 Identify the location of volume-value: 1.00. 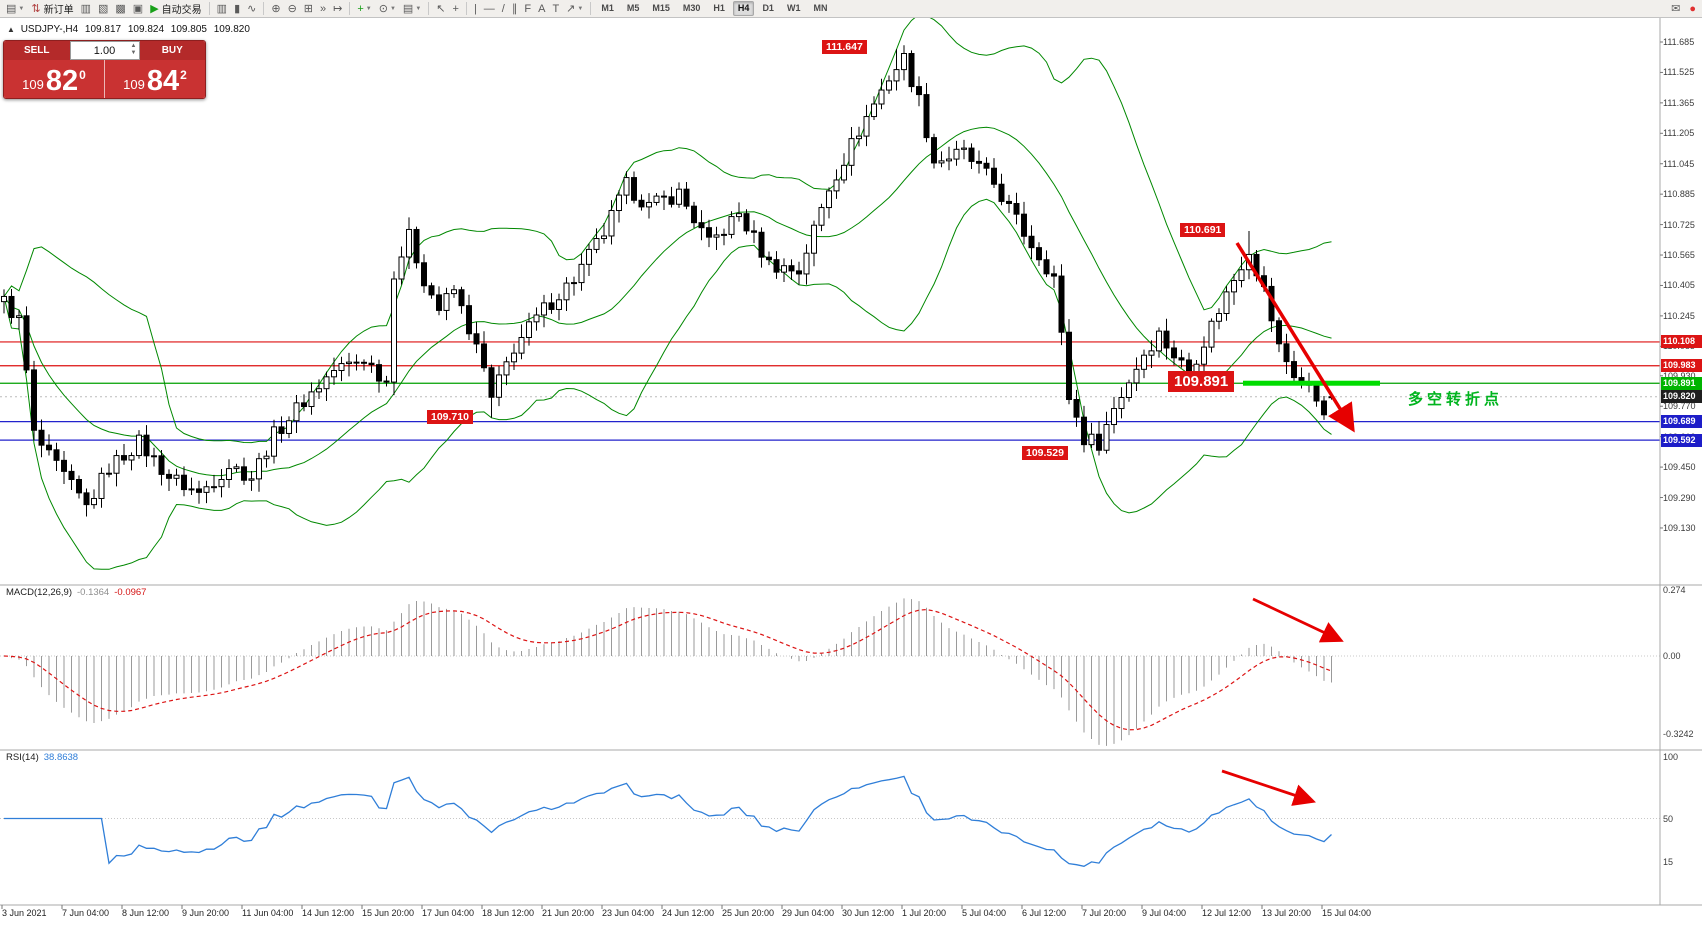
(104, 50).